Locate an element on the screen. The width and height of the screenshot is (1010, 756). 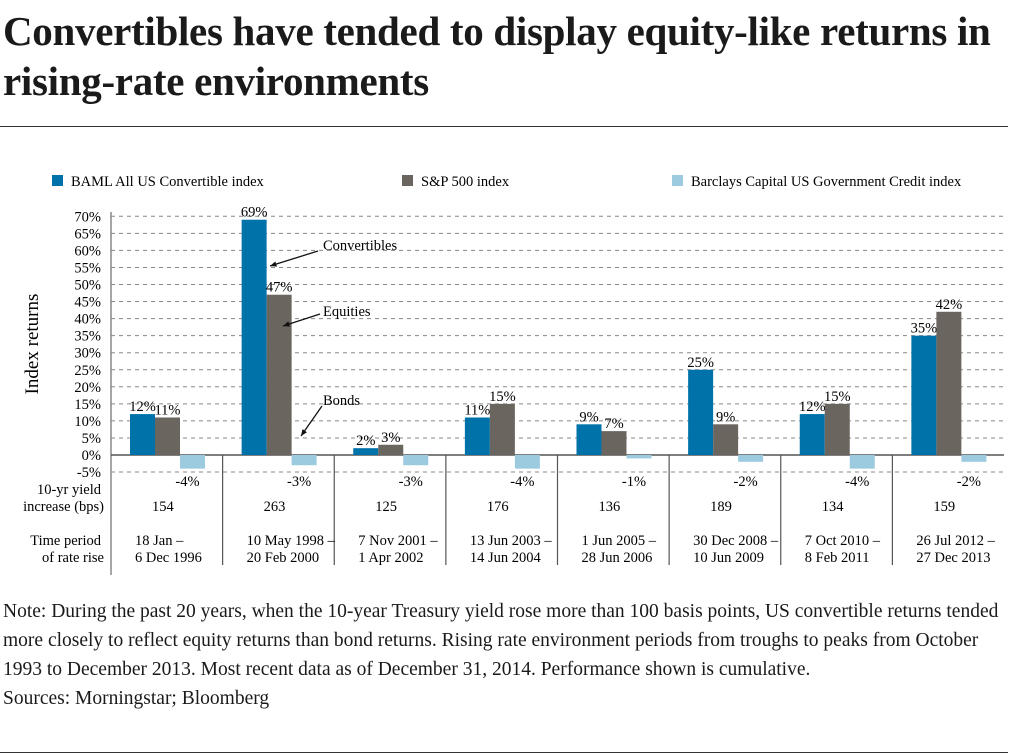
data-label: 35% is located at coordinates (924, 329).